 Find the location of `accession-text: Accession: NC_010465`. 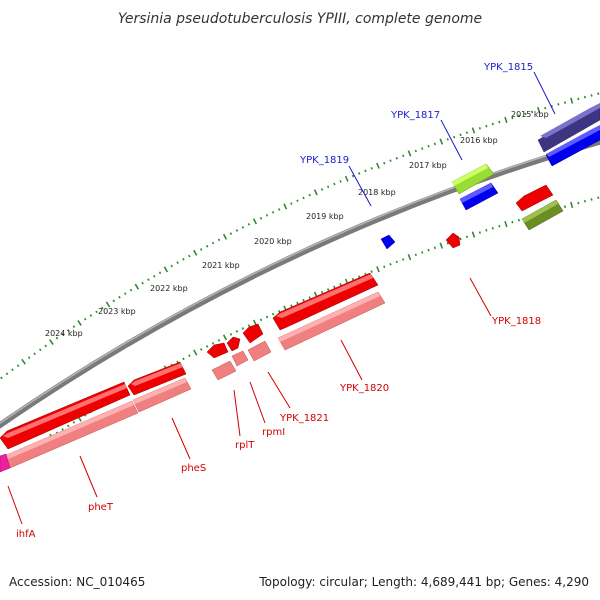

accession-text: Accession: NC_010465 is located at coordinates (77, 582).